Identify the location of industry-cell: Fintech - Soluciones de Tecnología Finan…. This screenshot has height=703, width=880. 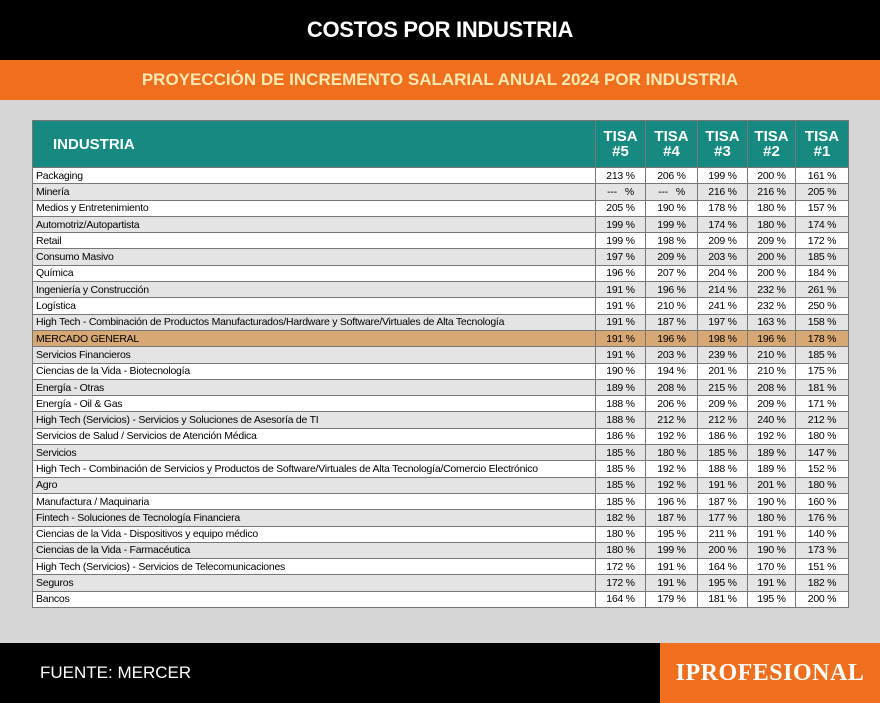
(314, 518).